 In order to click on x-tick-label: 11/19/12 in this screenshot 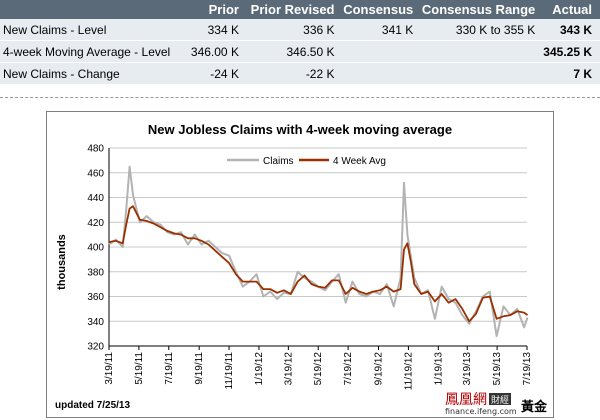, I will do `click(408, 371)`.